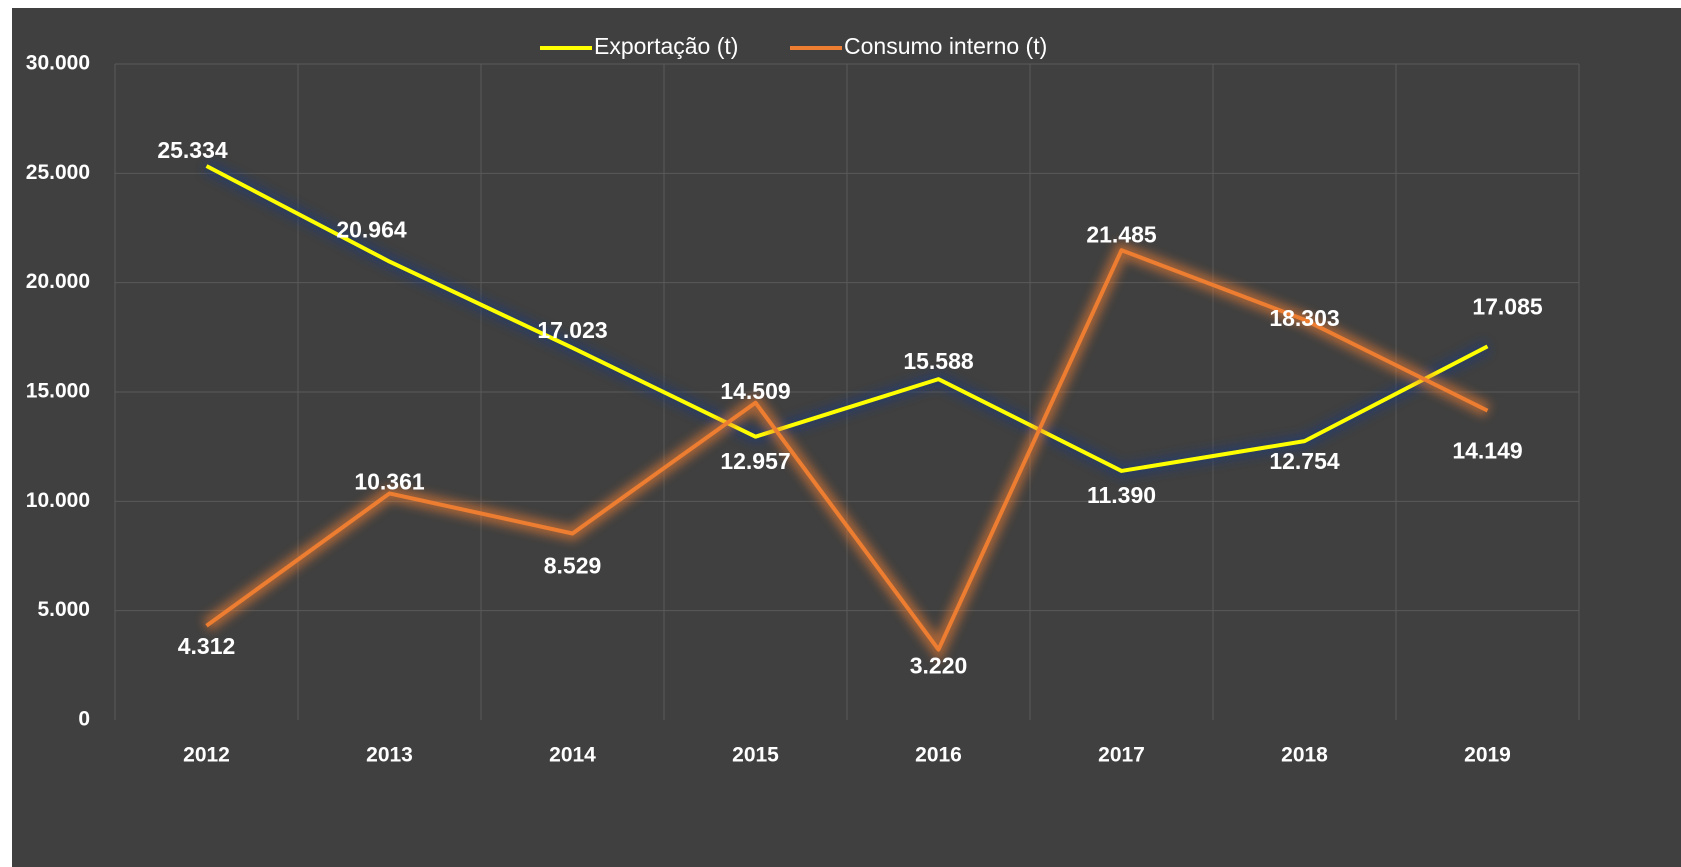 The height and width of the screenshot is (867, 1681). What do you see at coordinates (945, 46) in the screenshot?
I see `legend-label: Consumo interno (t)` at bounding box center [945, 46].